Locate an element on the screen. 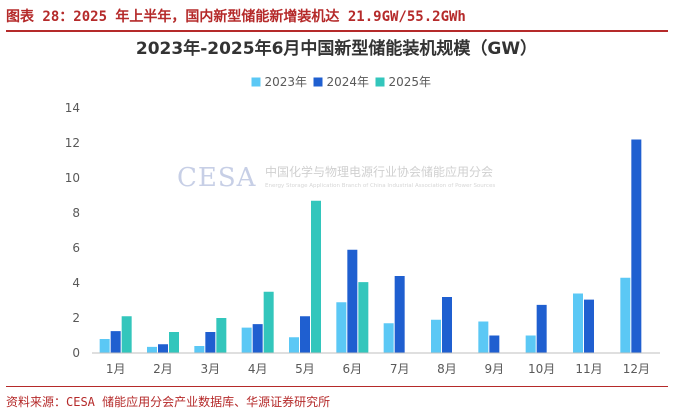  caption-rule is located at coordinates (337, 31).